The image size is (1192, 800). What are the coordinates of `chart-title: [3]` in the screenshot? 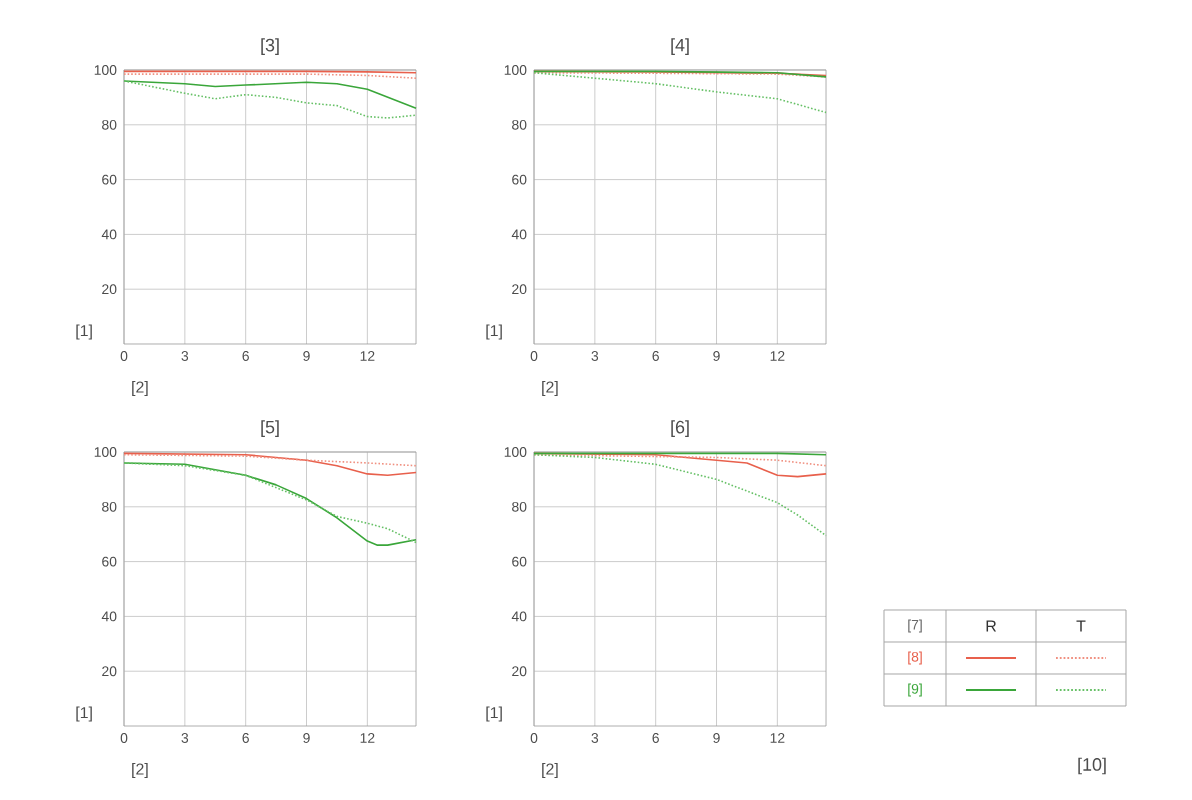 It's located at (270, 46).